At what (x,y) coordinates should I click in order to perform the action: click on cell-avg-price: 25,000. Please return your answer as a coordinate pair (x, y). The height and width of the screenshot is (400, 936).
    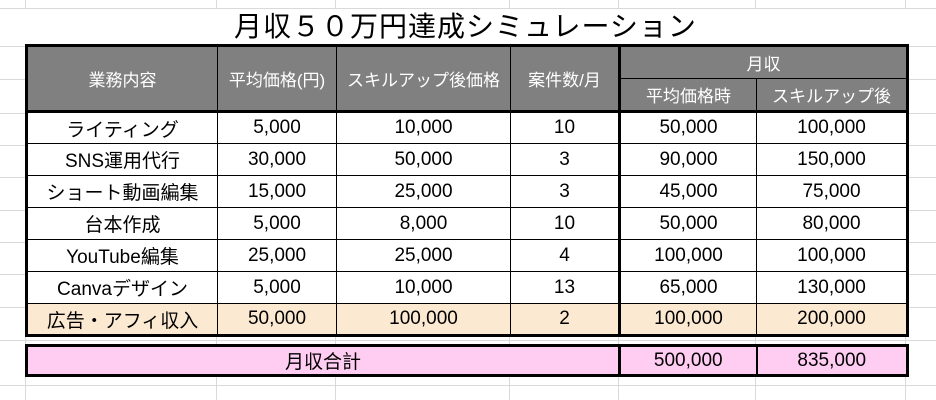
    Looking at the image, I should click on (277, 255).